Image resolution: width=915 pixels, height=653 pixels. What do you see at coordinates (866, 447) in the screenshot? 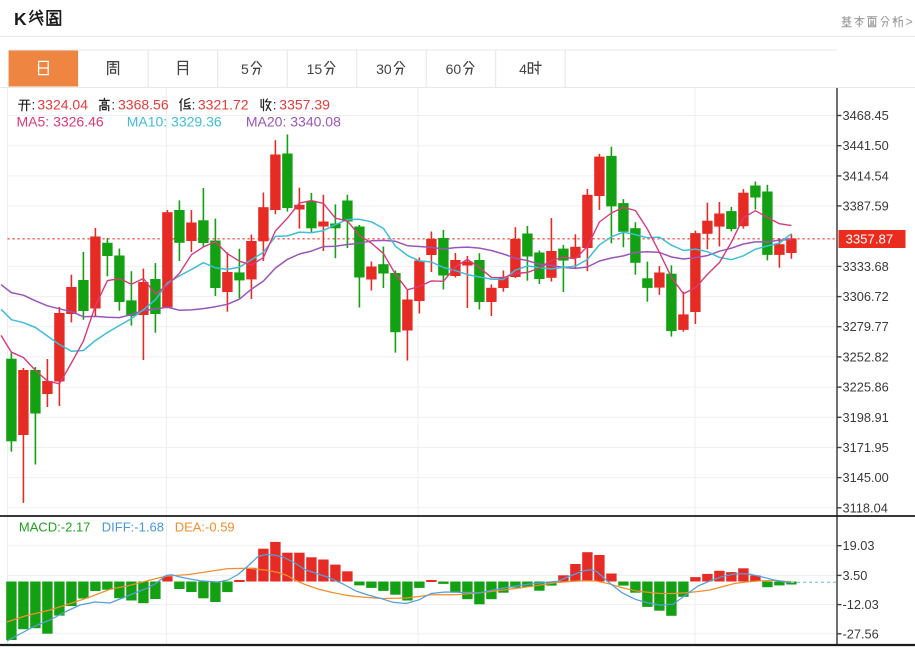
I see `svg-text: 3171.95` at bounding box center [866, 447].